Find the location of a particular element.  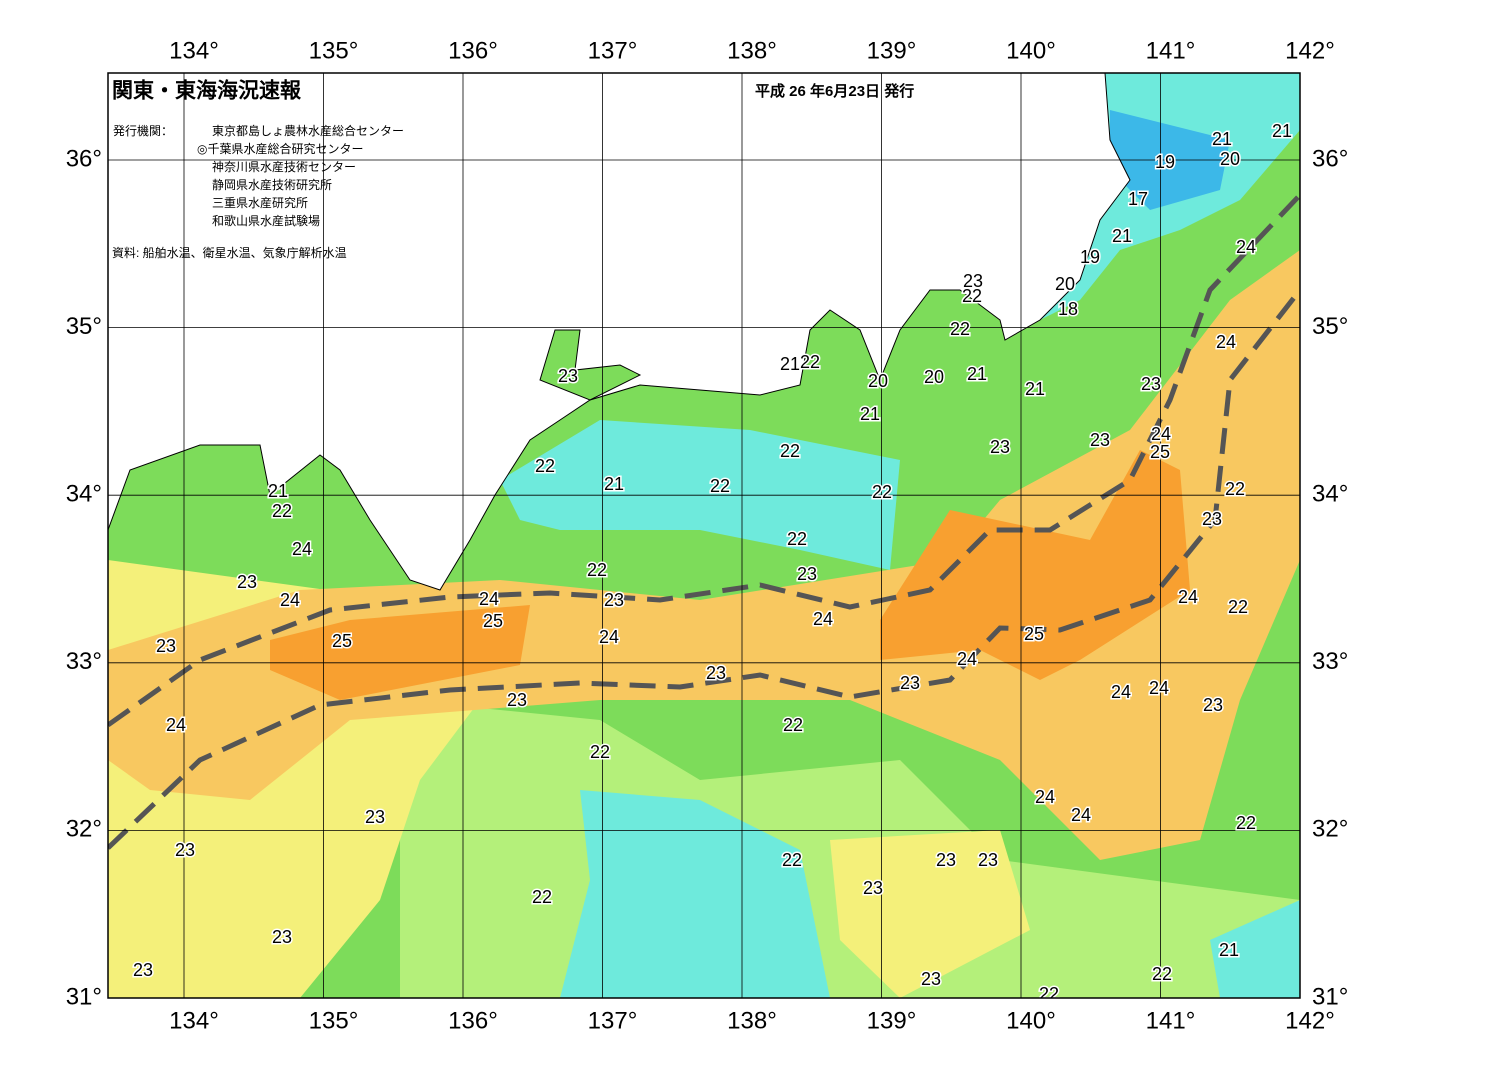

issuer: 静岡県水産技術研究所 is located at coordinates (272, 184).